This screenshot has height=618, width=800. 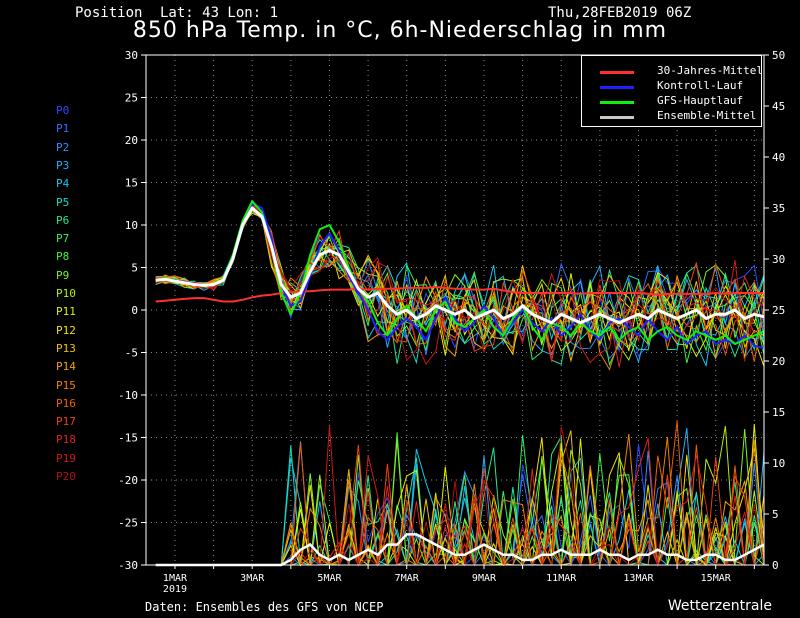 What do you see at coordinates (128, 480) in the screenshot?
I see `left-tick-label: -20` at bounding box center [128, 480].